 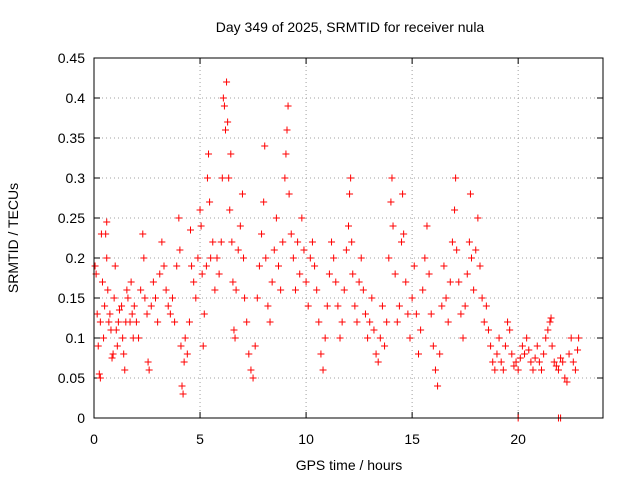 I want to click on y-tick-label: 0.3, so click(x=76, y=178).